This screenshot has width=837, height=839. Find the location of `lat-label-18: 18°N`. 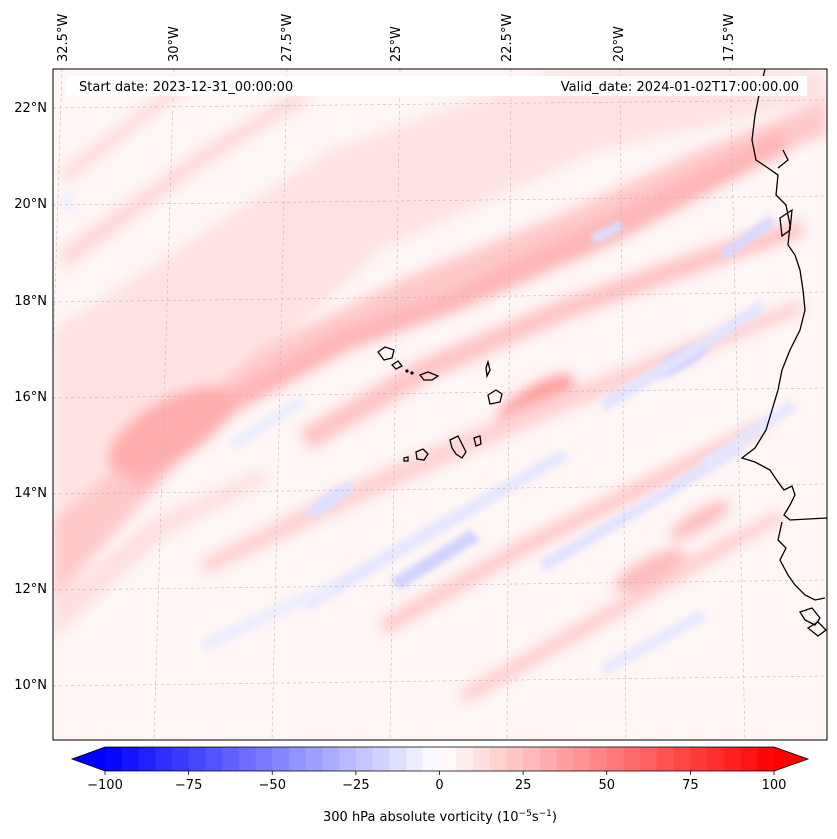

lat-label-18: 18°N is located at coordinates (30, 301).